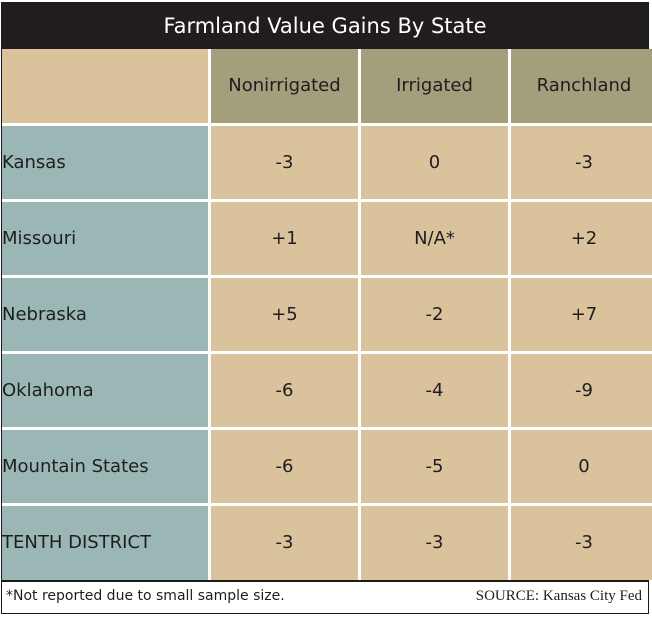 The width and height of the screenshot is (652, 618). What do you see at coordinates (284, 314) in the screenshot?
I see `cell-nonirrigated: +5` at bounding box center [284, 314].